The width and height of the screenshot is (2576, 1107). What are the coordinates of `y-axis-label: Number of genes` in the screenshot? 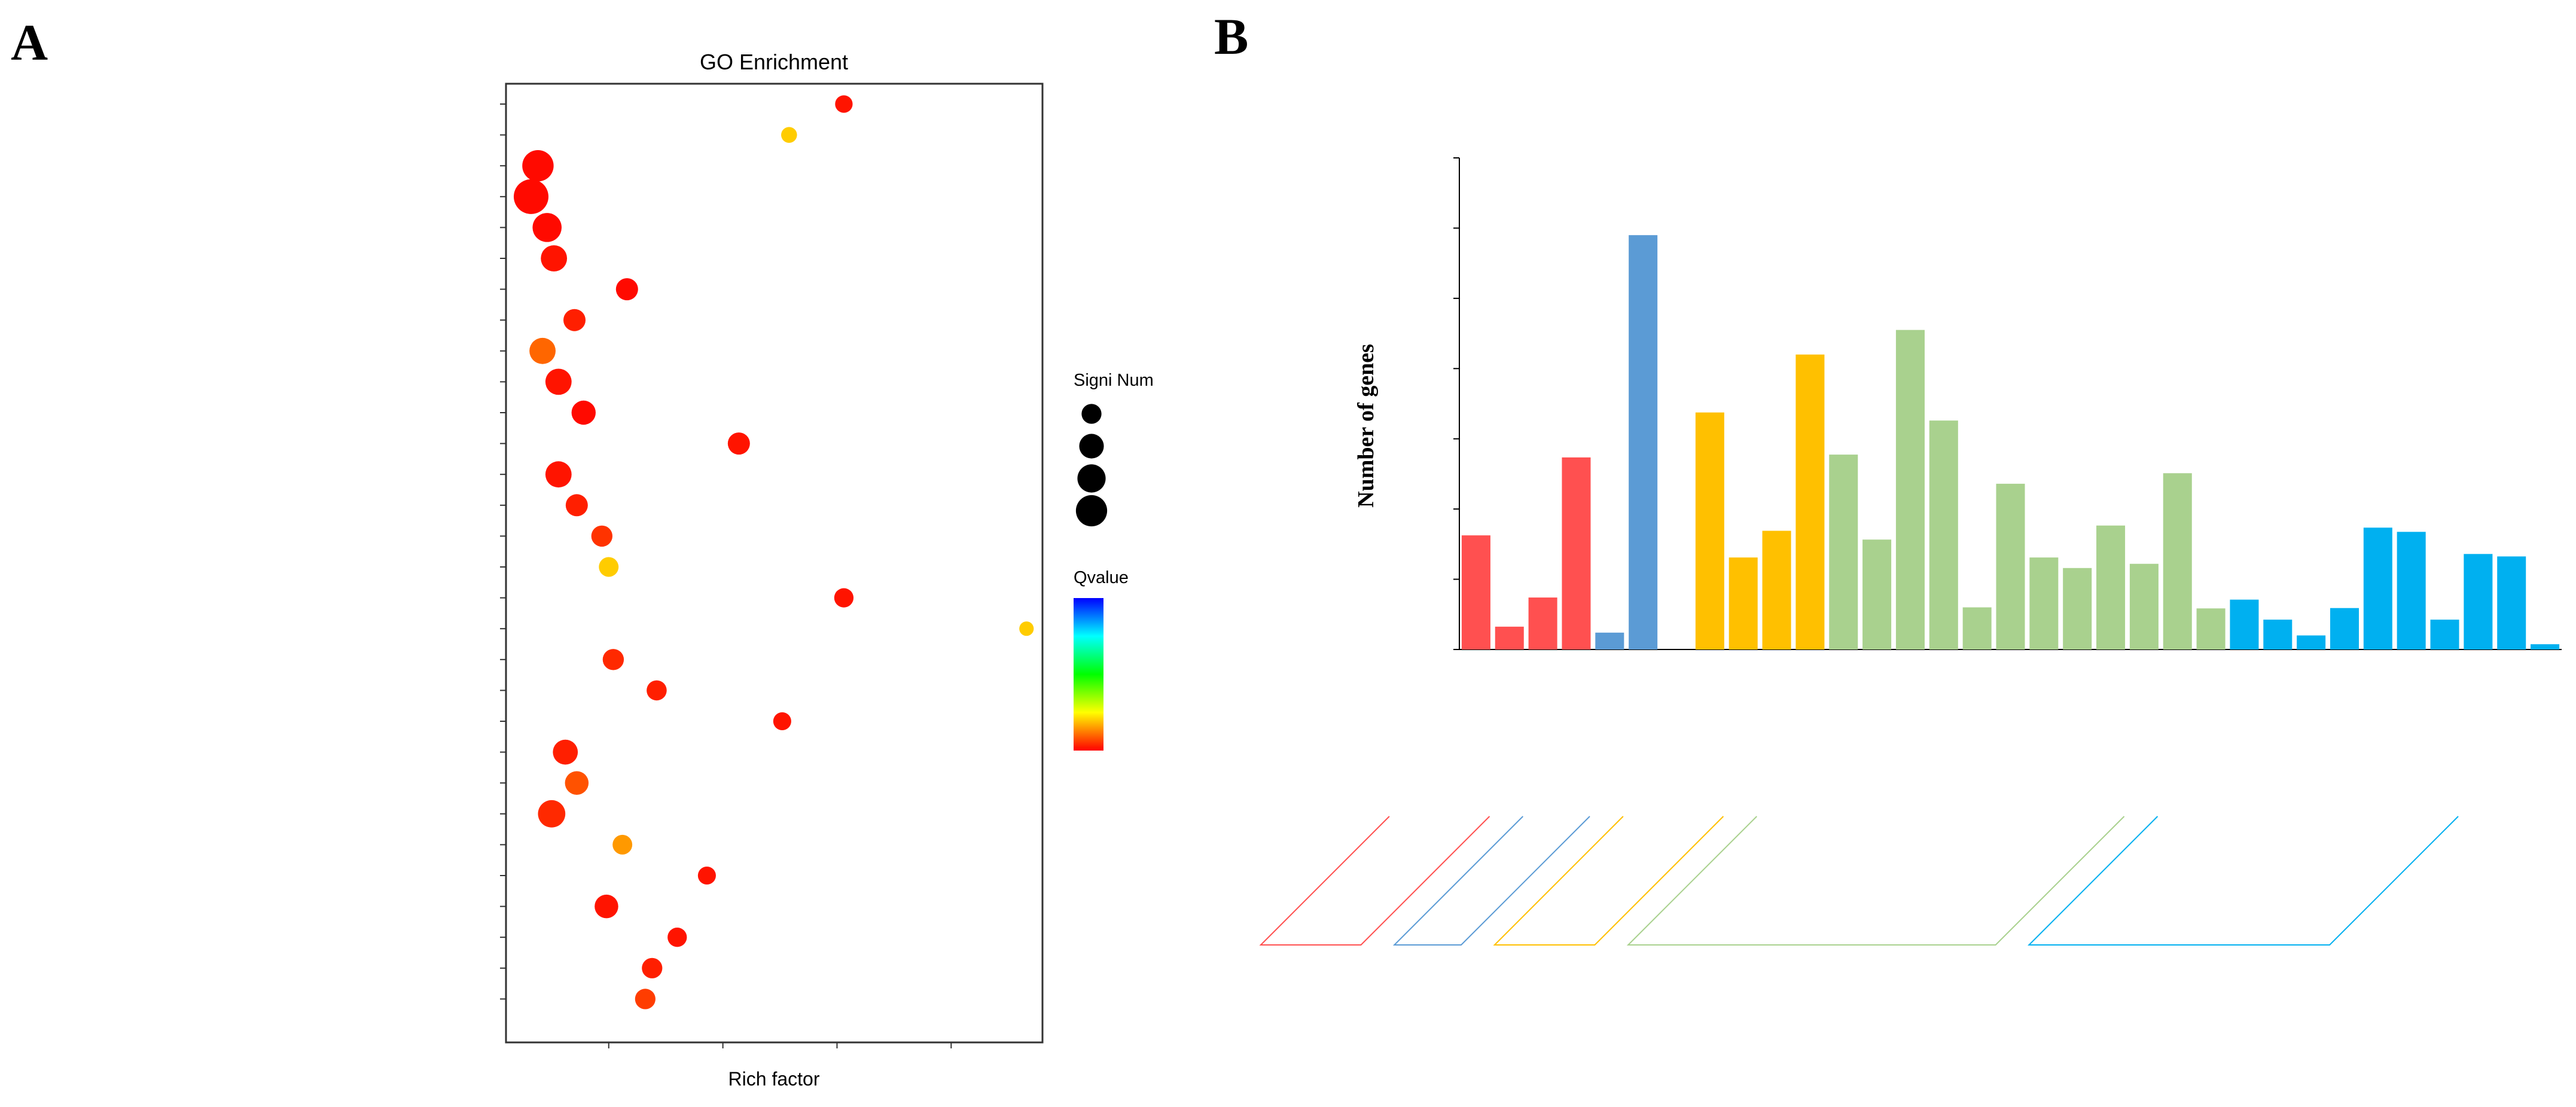 It's located at (1366, 426).